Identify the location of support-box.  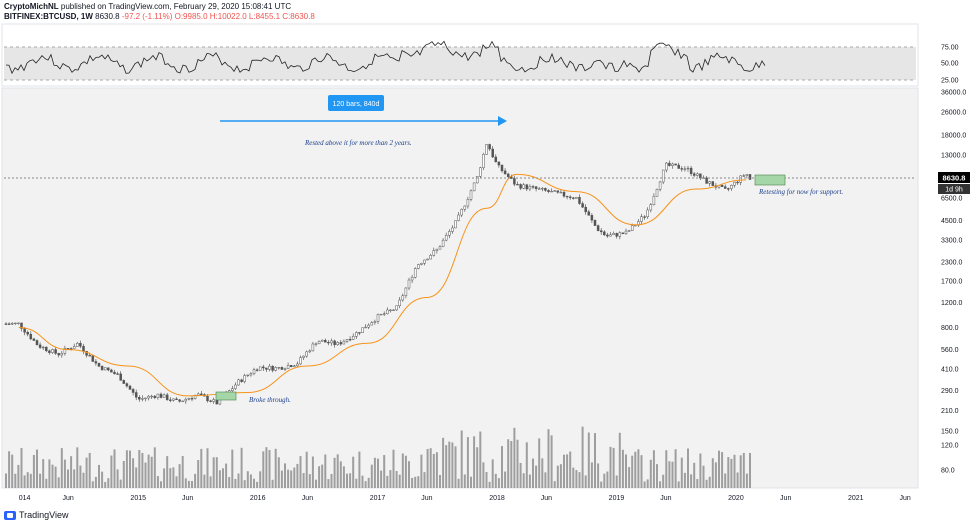
(770, 180).